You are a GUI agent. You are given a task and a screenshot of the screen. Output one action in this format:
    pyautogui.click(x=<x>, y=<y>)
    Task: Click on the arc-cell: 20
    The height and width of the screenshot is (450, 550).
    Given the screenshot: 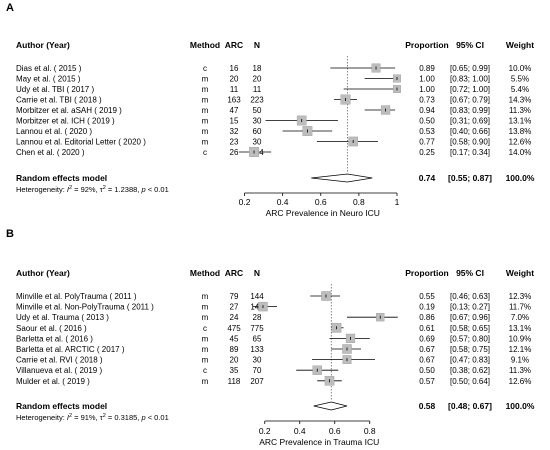 What is the action you would take?
    pyautogui.click(x=234, y=79)
    